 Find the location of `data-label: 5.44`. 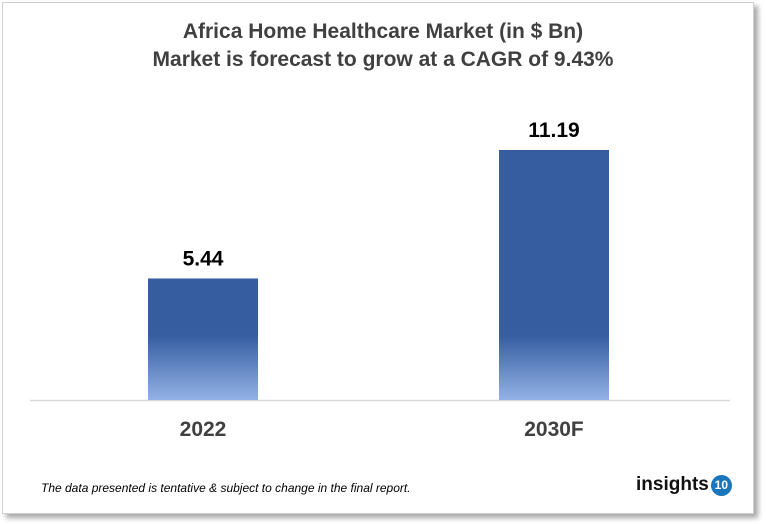

data-label: 5.44 is located at coordinates (203, 258).